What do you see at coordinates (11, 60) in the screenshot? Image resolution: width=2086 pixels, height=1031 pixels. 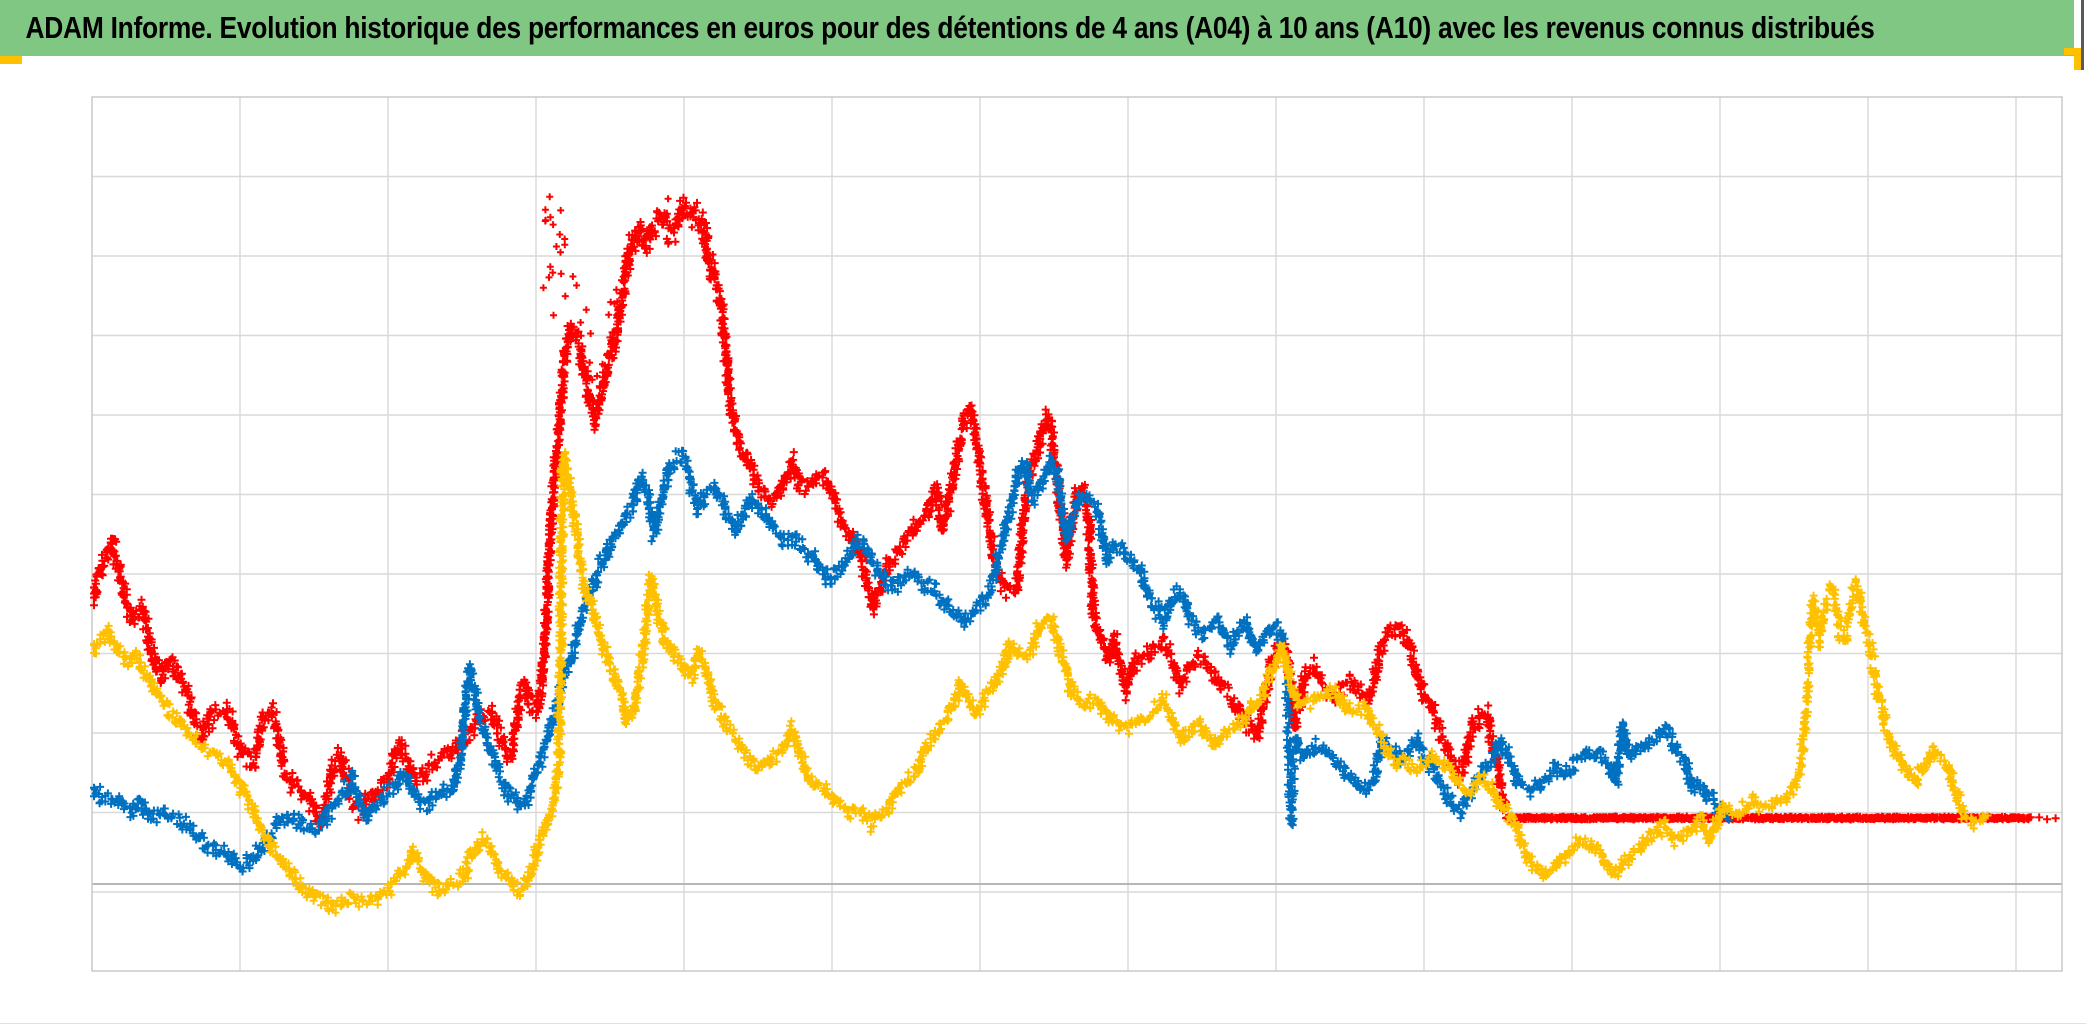 I see `banner-accent-left` at bounding box center [11, 60].